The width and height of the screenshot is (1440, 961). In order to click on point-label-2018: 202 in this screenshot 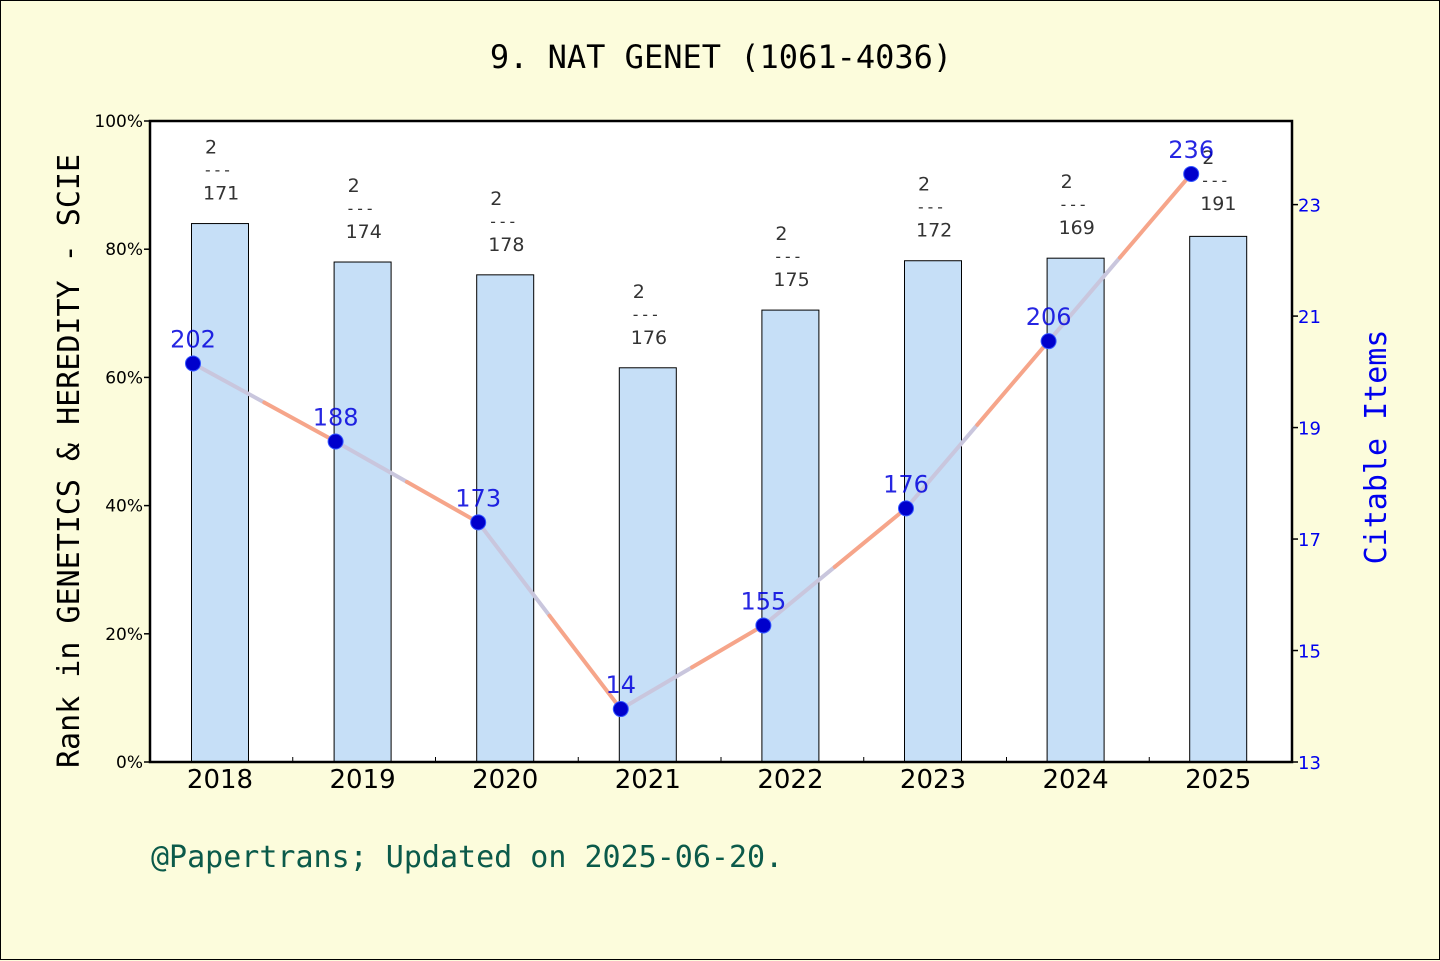, I will do `click(193, 339)`.